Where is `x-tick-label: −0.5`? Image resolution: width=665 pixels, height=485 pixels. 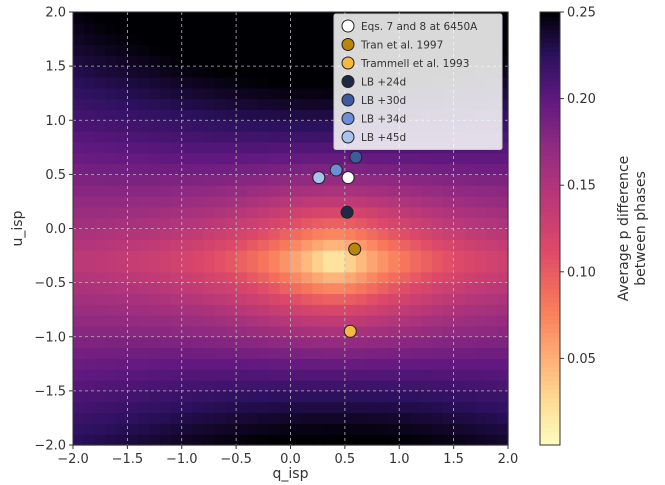
x-tick-label: −0.5 is located at coordinates (236, 459).